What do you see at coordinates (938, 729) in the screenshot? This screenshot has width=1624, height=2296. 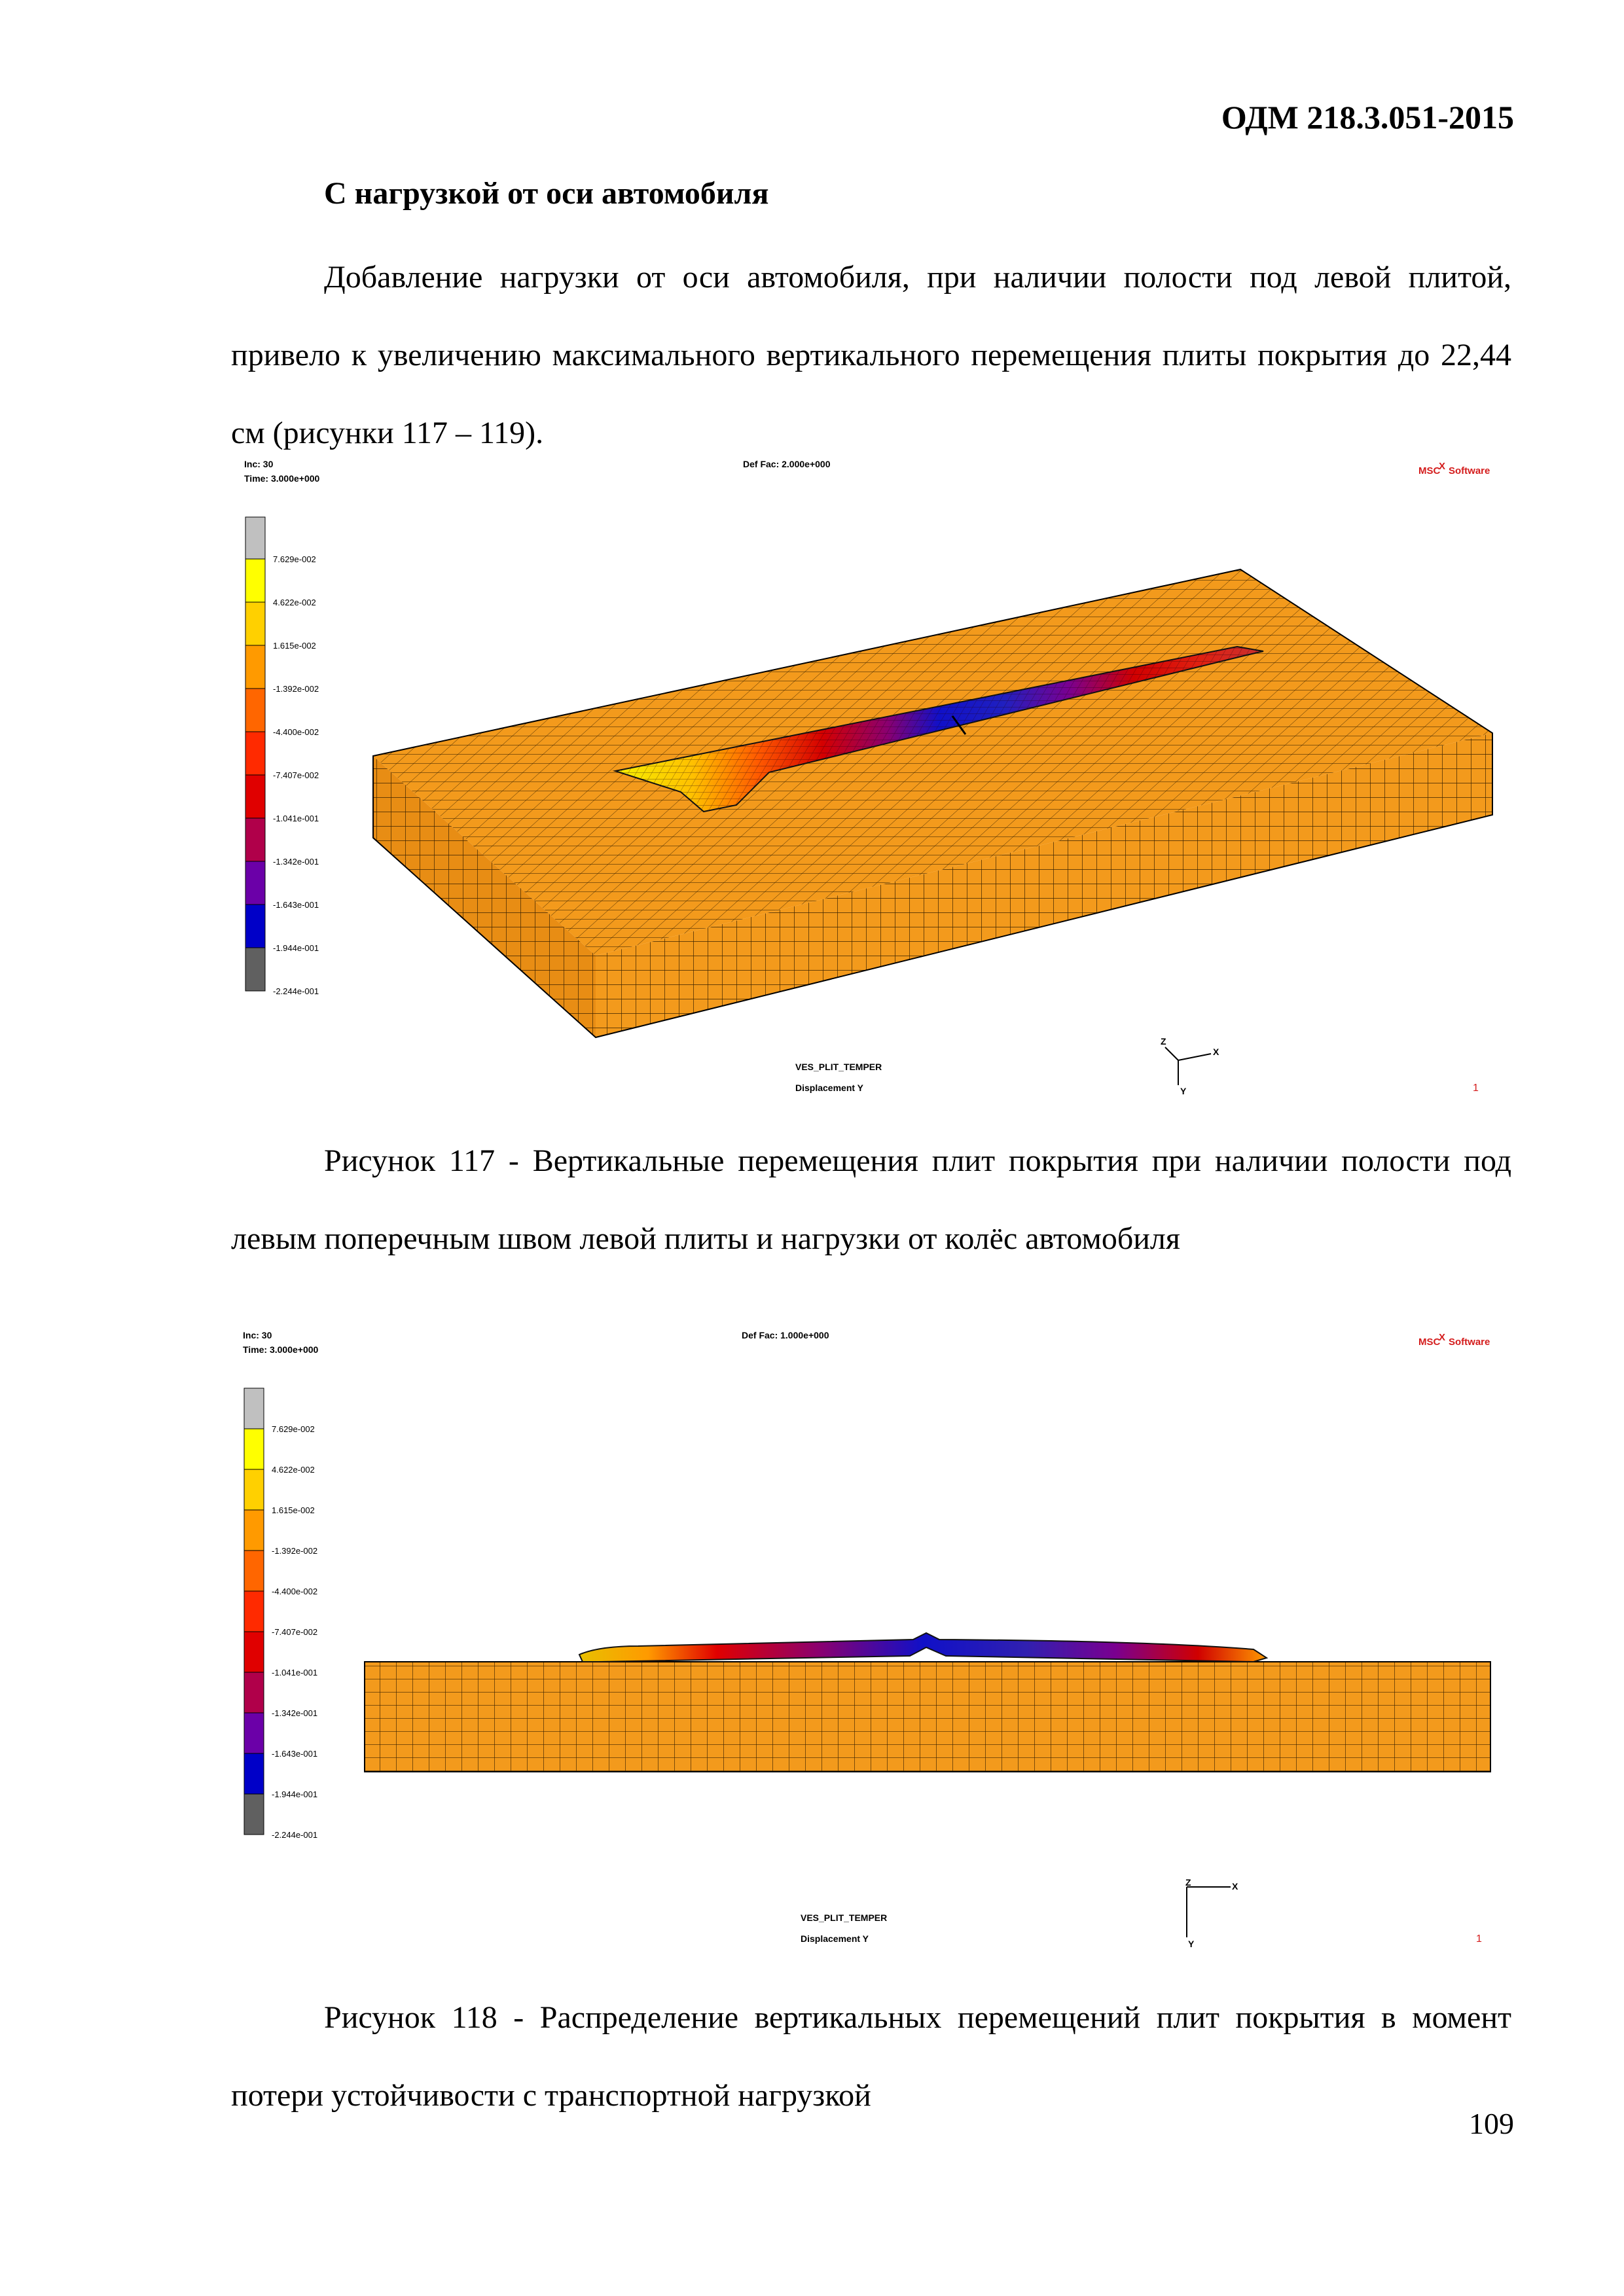 I see `deformed-slab` at bounding box center [938, 729].